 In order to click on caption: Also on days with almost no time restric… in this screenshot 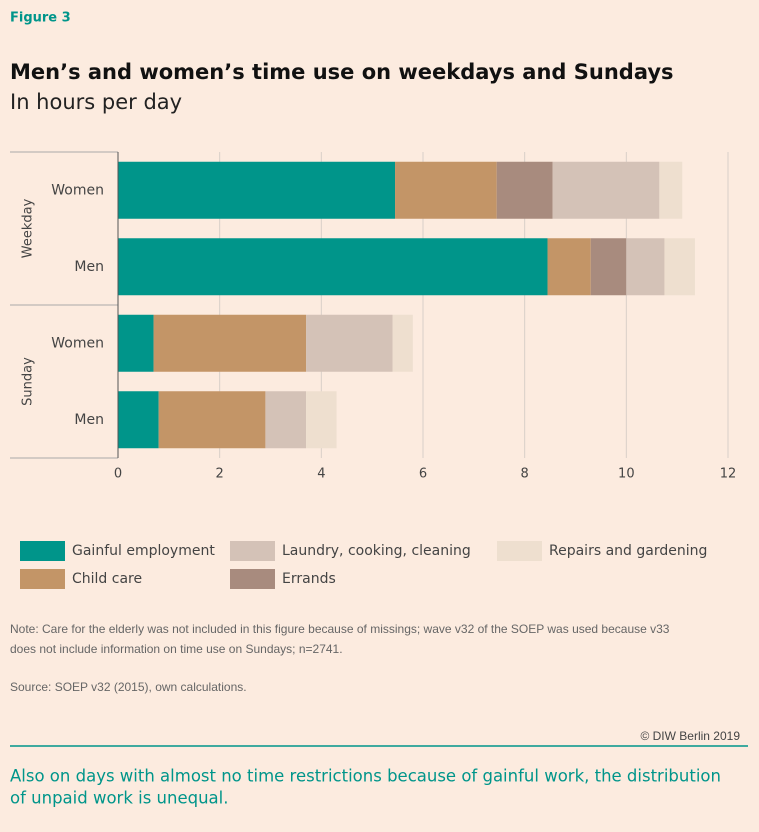, I will do `click(365, 776)`.